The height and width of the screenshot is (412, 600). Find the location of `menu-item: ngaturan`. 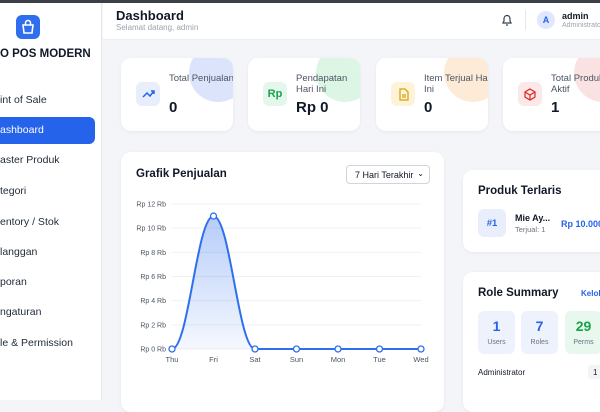

menu-item: ngaturan is located at coordinates (21, 312).